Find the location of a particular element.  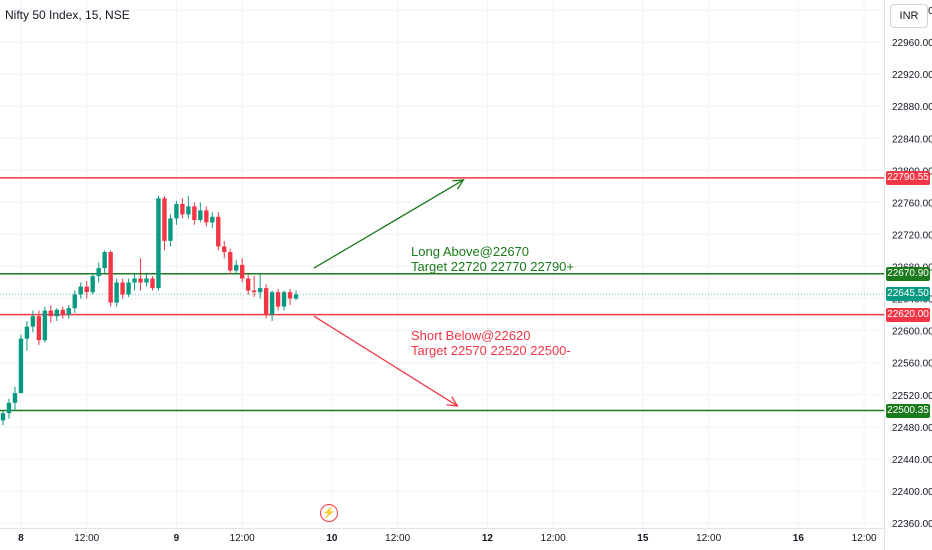

flash-icon: ⚡ is located at coordinates (329, 513).